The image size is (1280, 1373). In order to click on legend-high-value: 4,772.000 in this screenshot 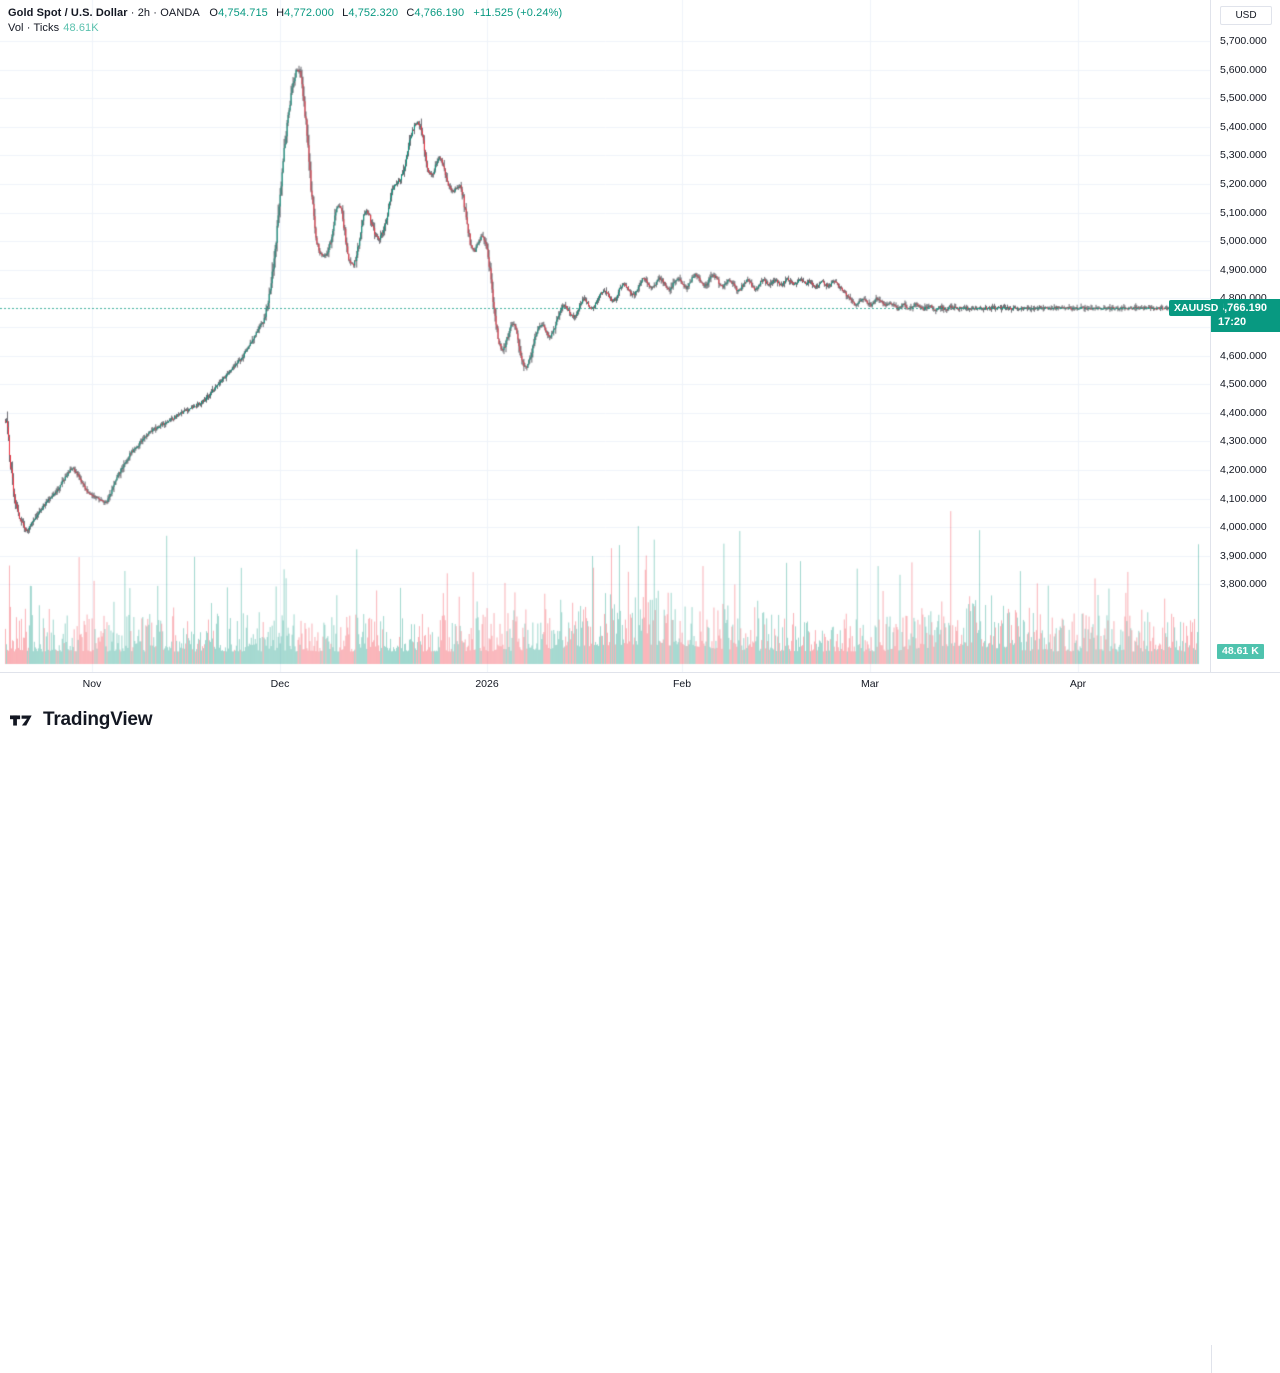, I will do `click(309, 13)`.